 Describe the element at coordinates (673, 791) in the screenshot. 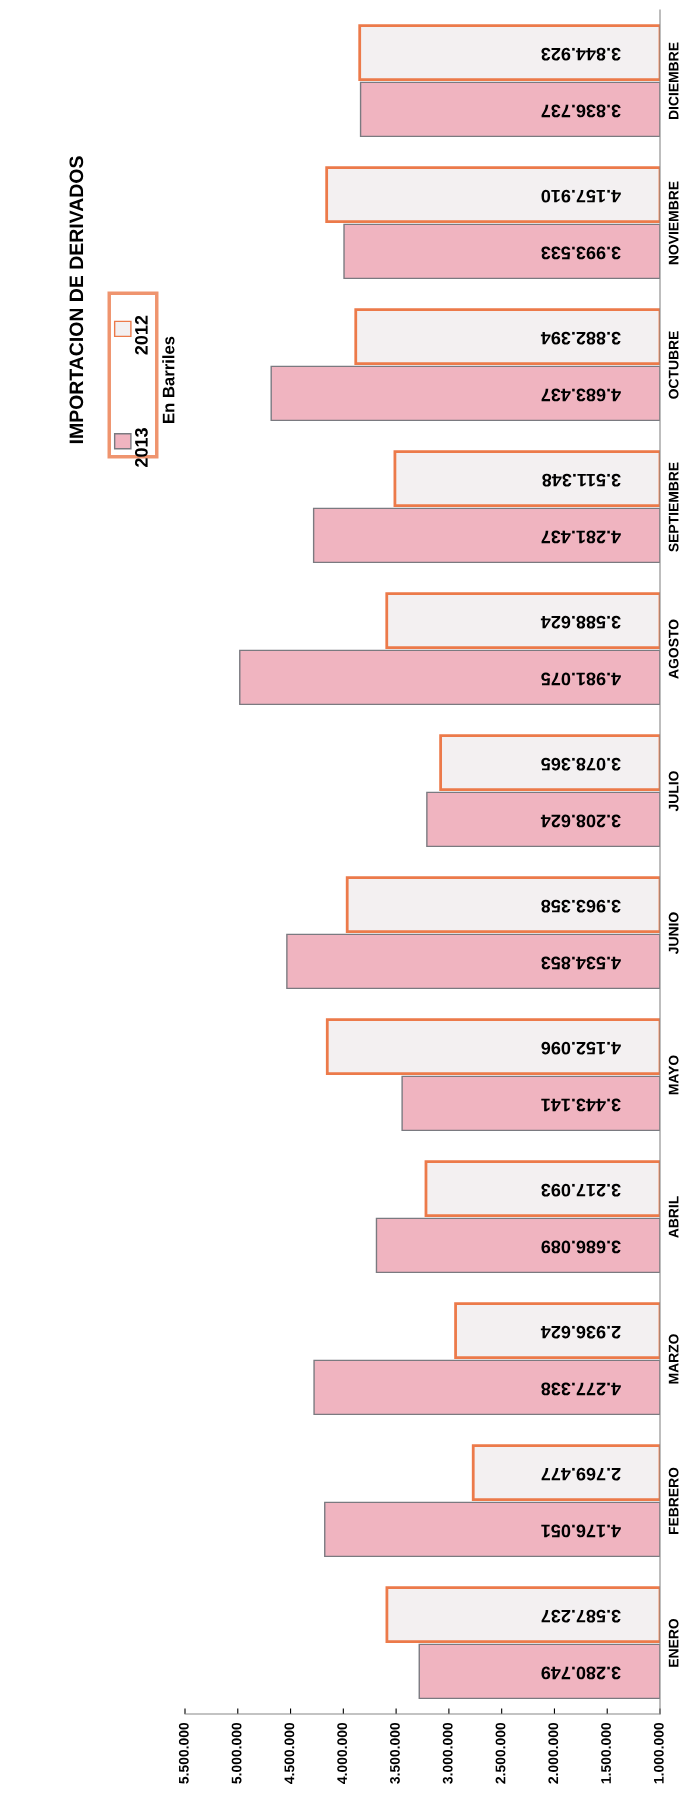

I see `y-tick-label: JULIO` at that location.